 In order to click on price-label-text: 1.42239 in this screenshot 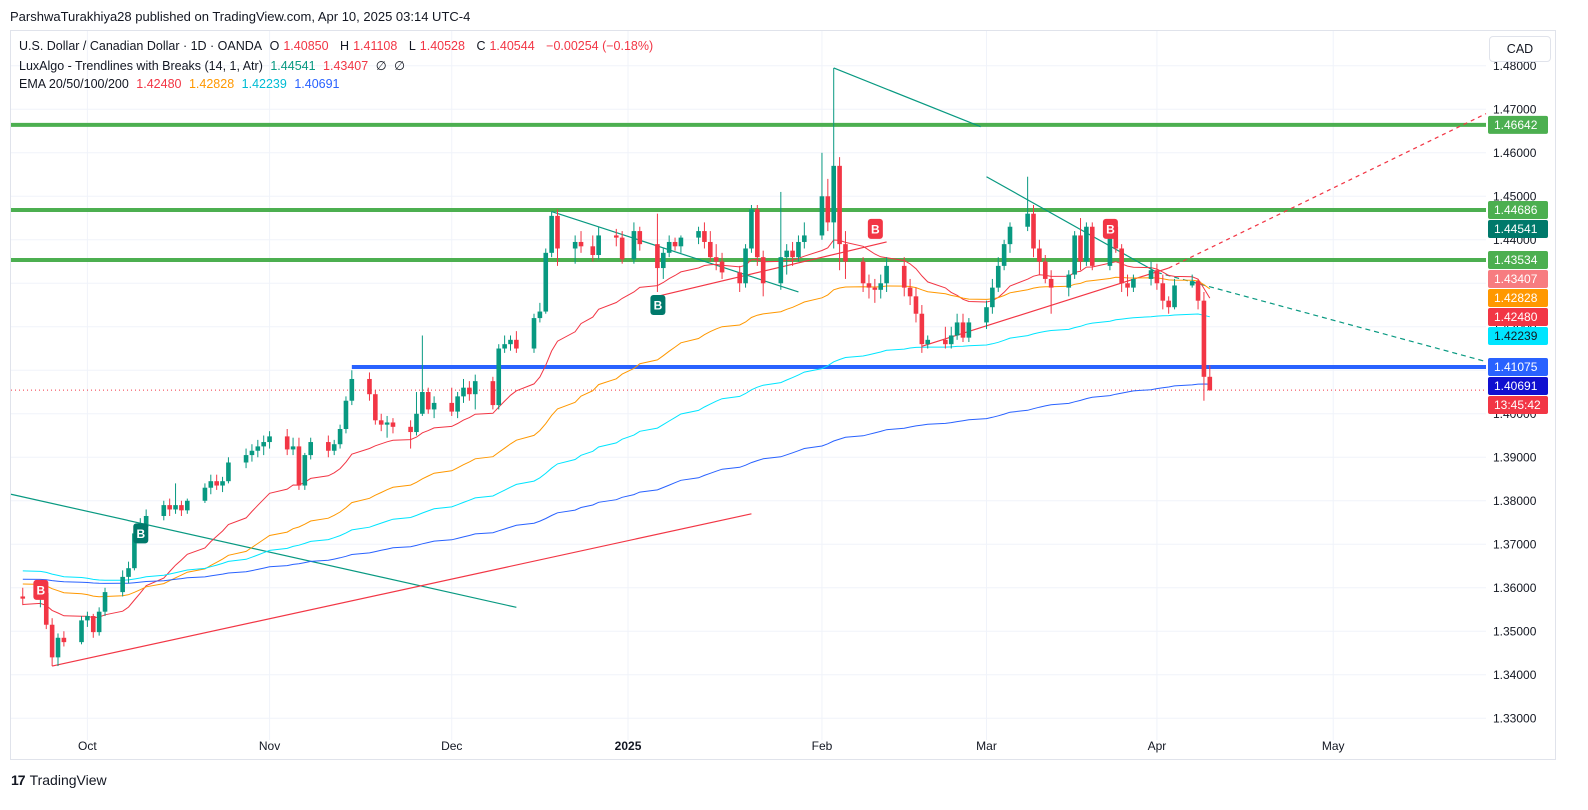, I will do `click(1516, 336)`.